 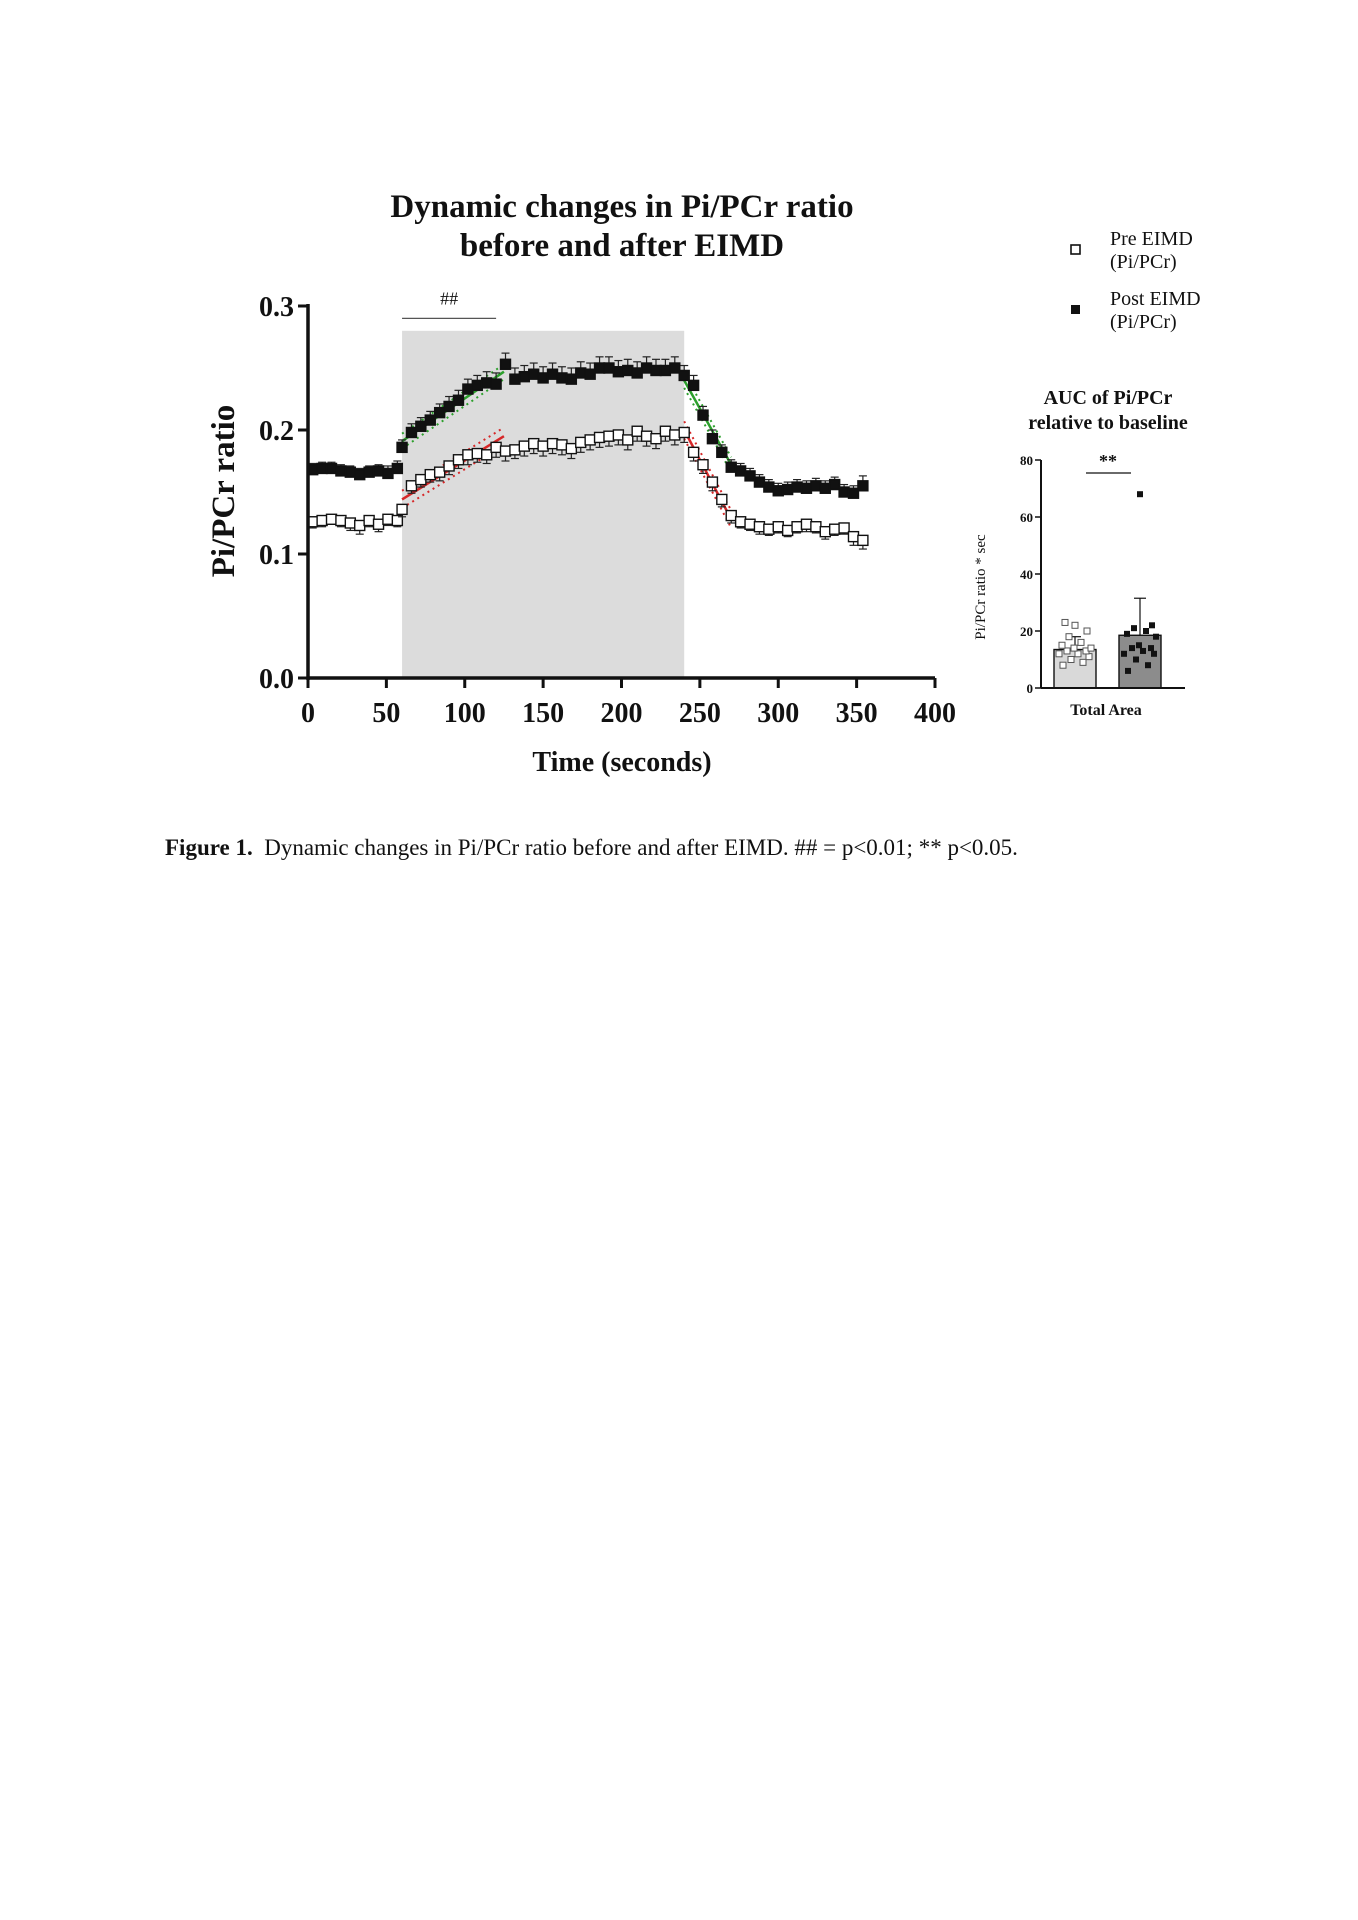 I want to click on stimulus-shaded-region, so click(x=543, y=504).